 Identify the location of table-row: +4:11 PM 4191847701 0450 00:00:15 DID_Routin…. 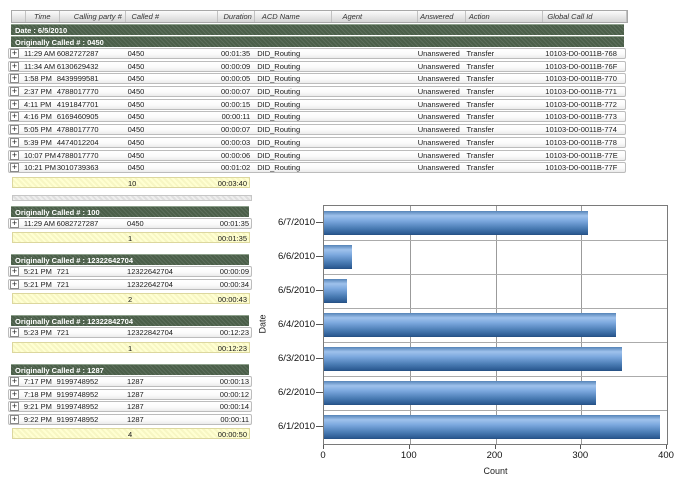
(317, 104).